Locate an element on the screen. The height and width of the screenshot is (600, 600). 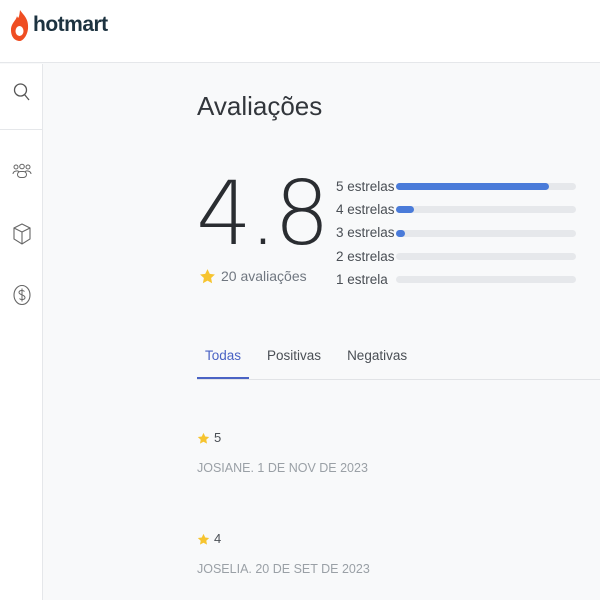
rating-value: 4 is located at coordinates (218, 538).